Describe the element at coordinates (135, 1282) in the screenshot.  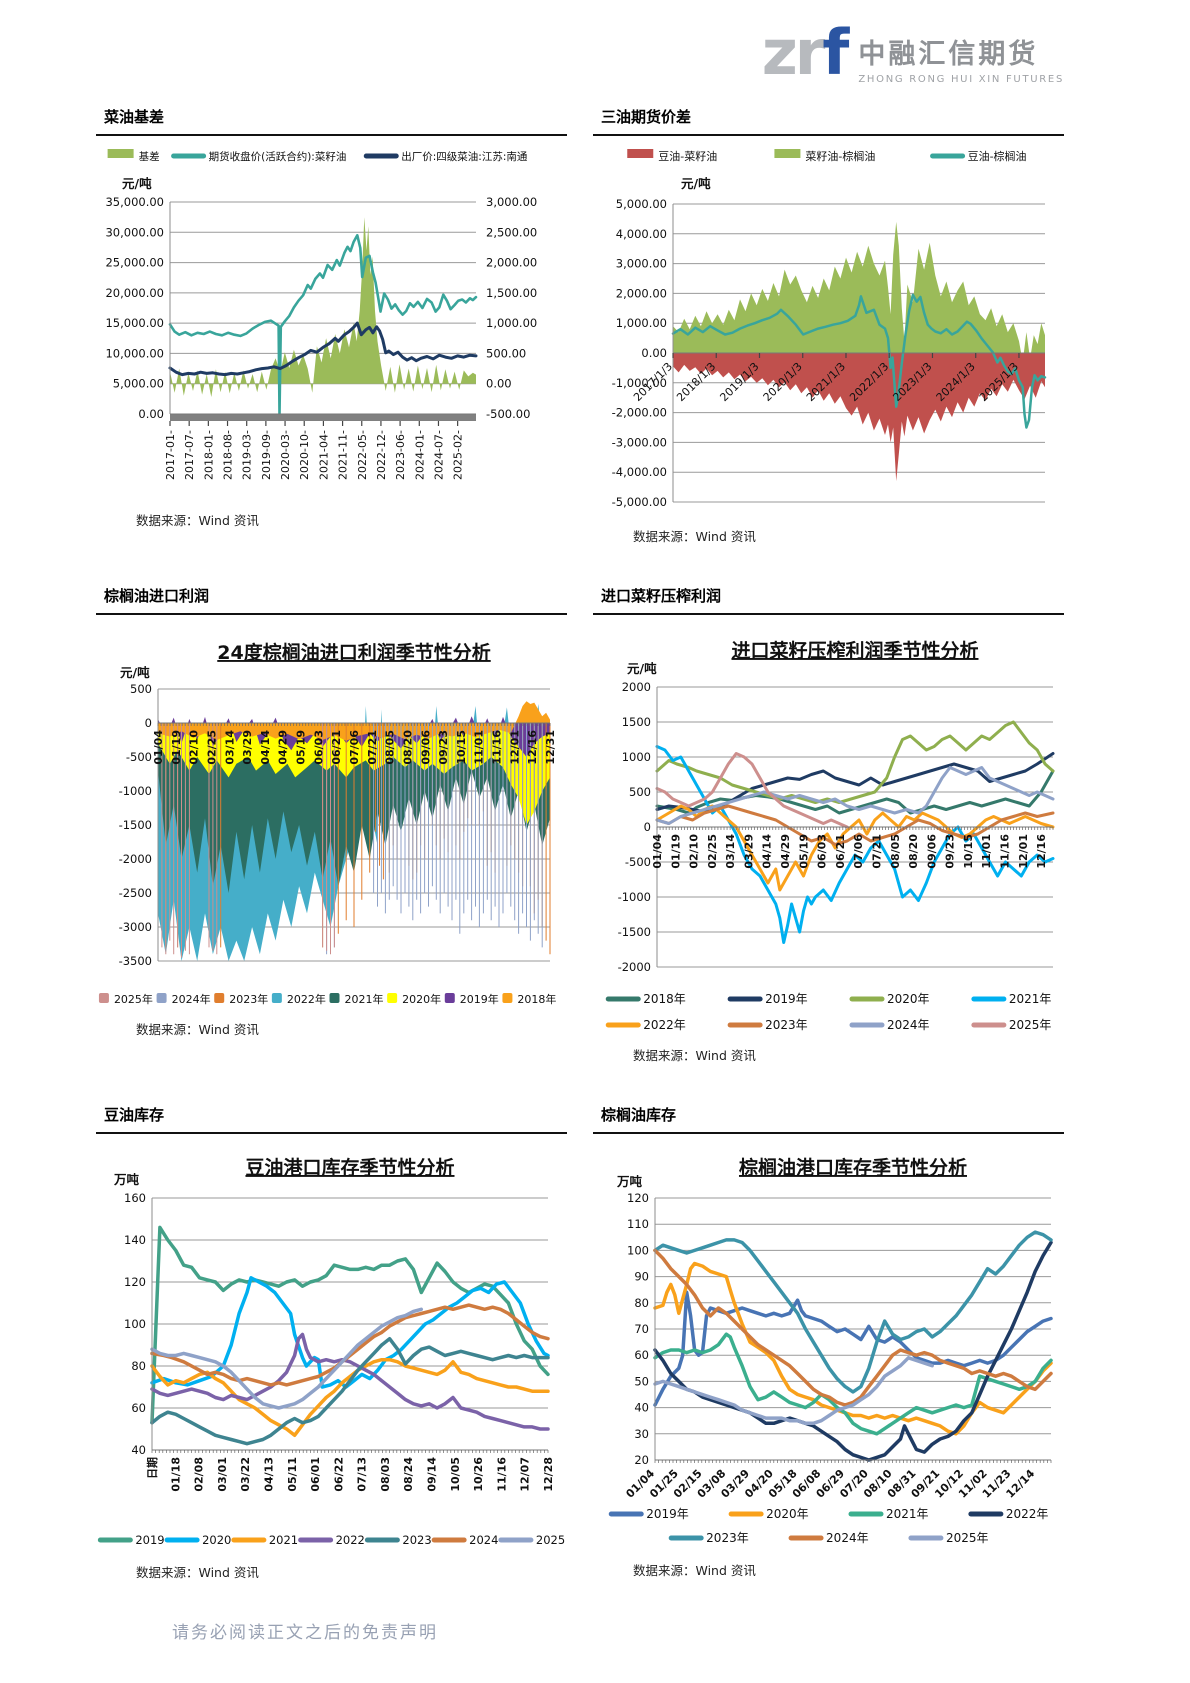
I see `svg-text: 120` at that location.